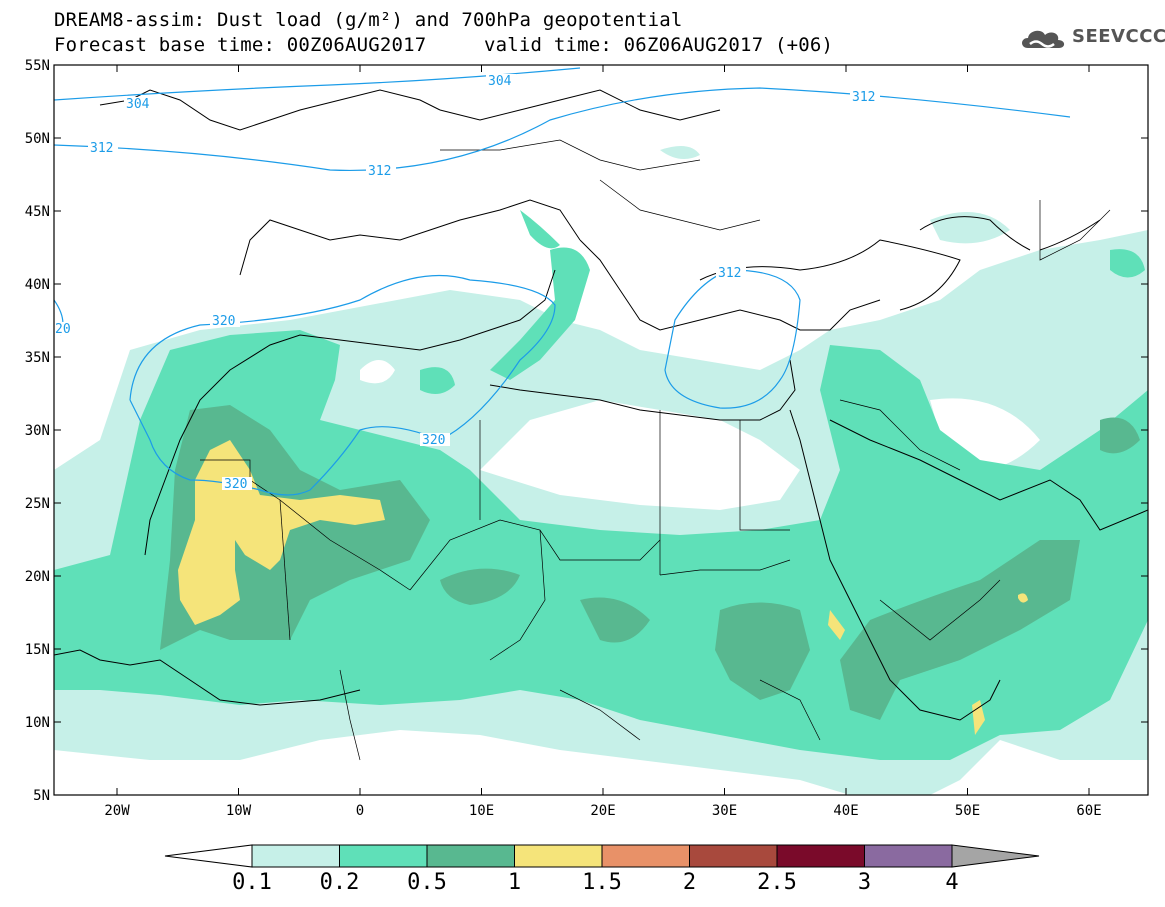  Describe the element at coordinates (37, 139) in the screenshot. I see `lat-tick-label: 50N` at that location.